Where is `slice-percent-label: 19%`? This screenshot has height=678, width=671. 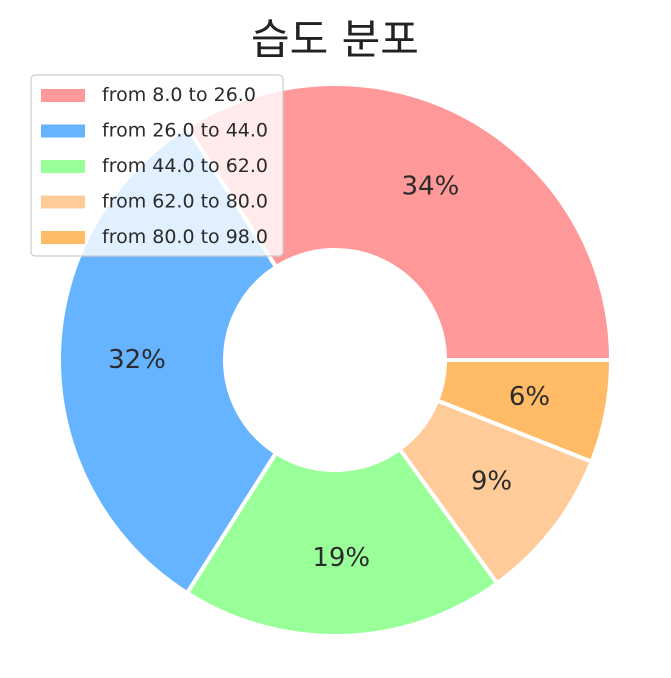 slice-percent-label: 19% is located at coordinates (341, 558).